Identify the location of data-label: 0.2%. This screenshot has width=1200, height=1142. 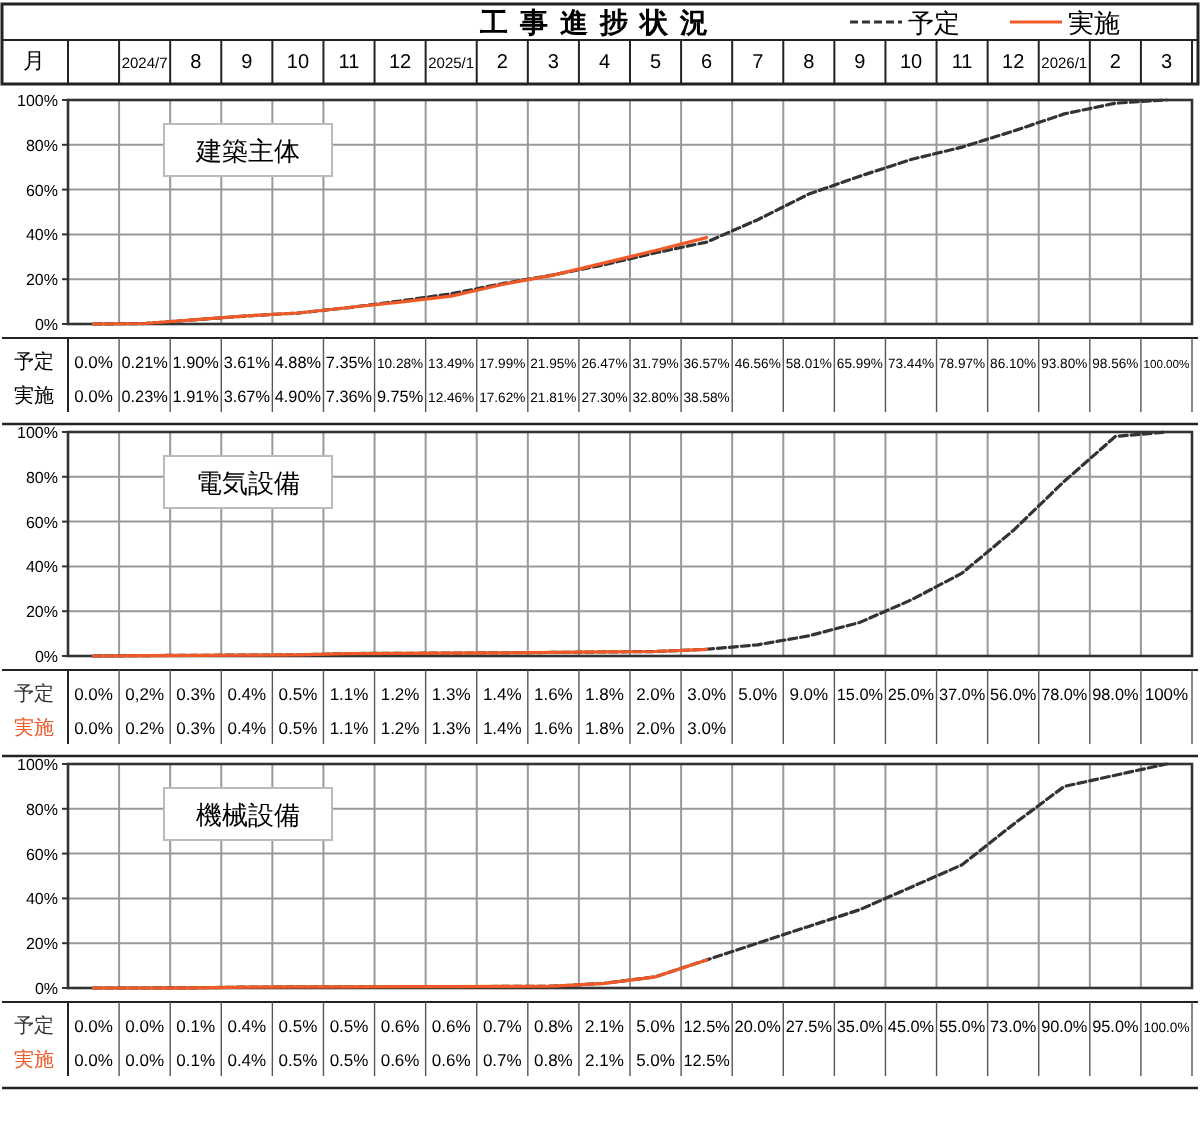
(145, 728).